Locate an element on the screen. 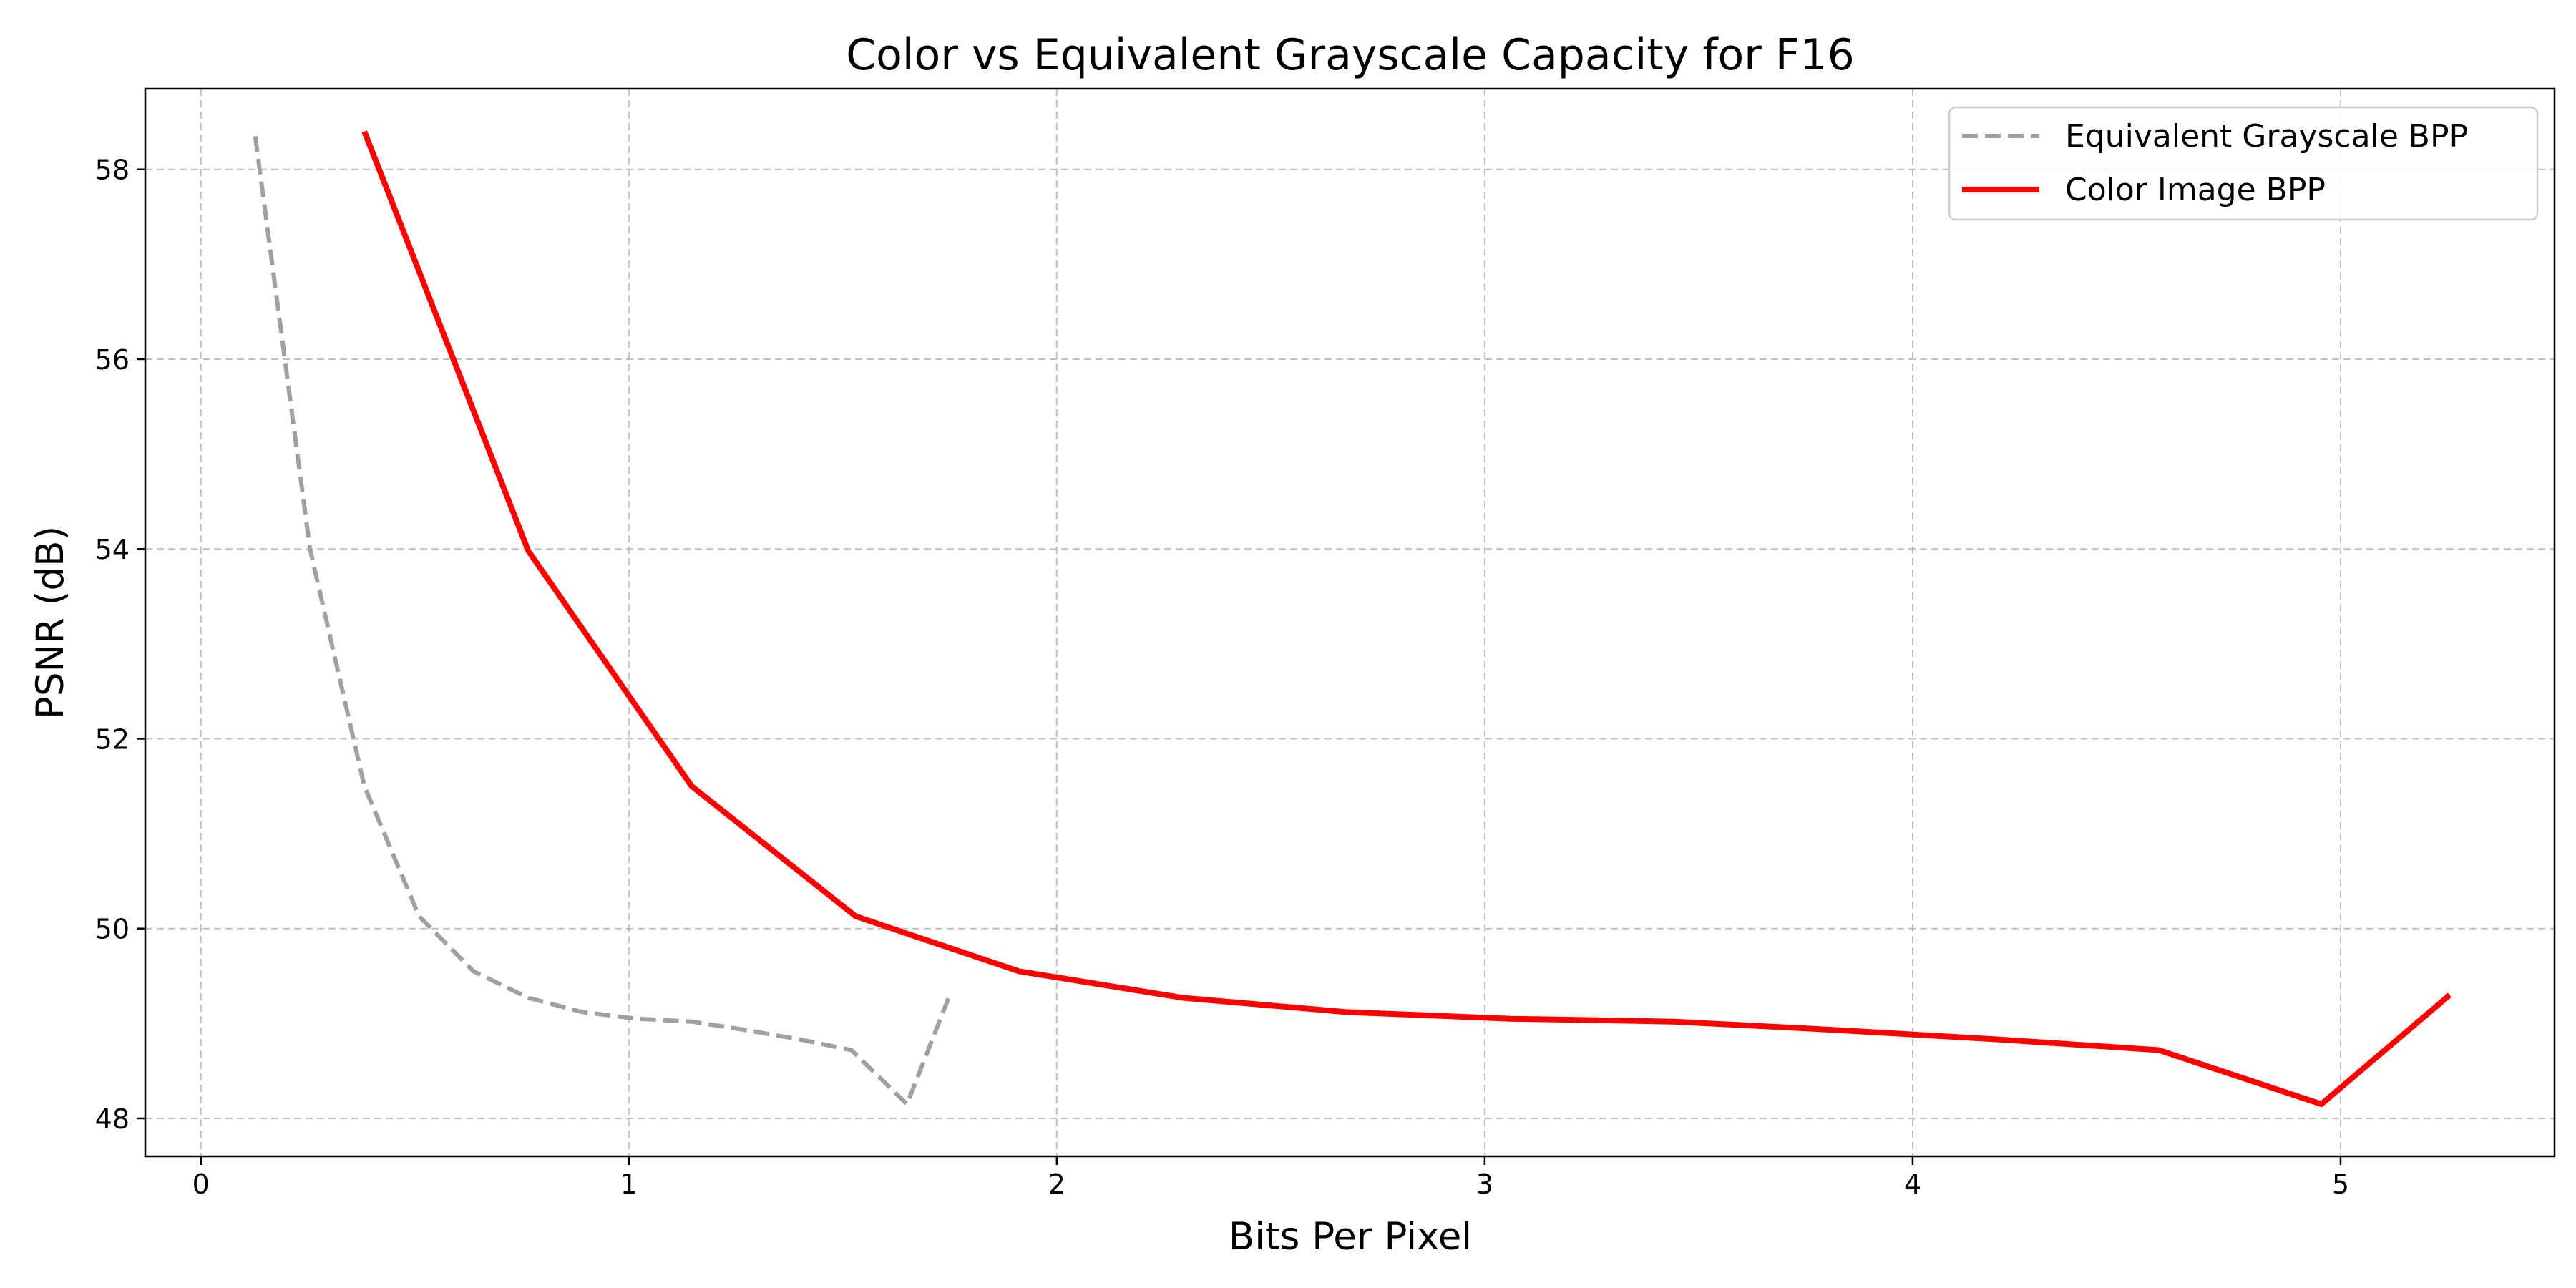  x-axis-label: Bits Per Pixel is located at coordinates (1350, 1237).